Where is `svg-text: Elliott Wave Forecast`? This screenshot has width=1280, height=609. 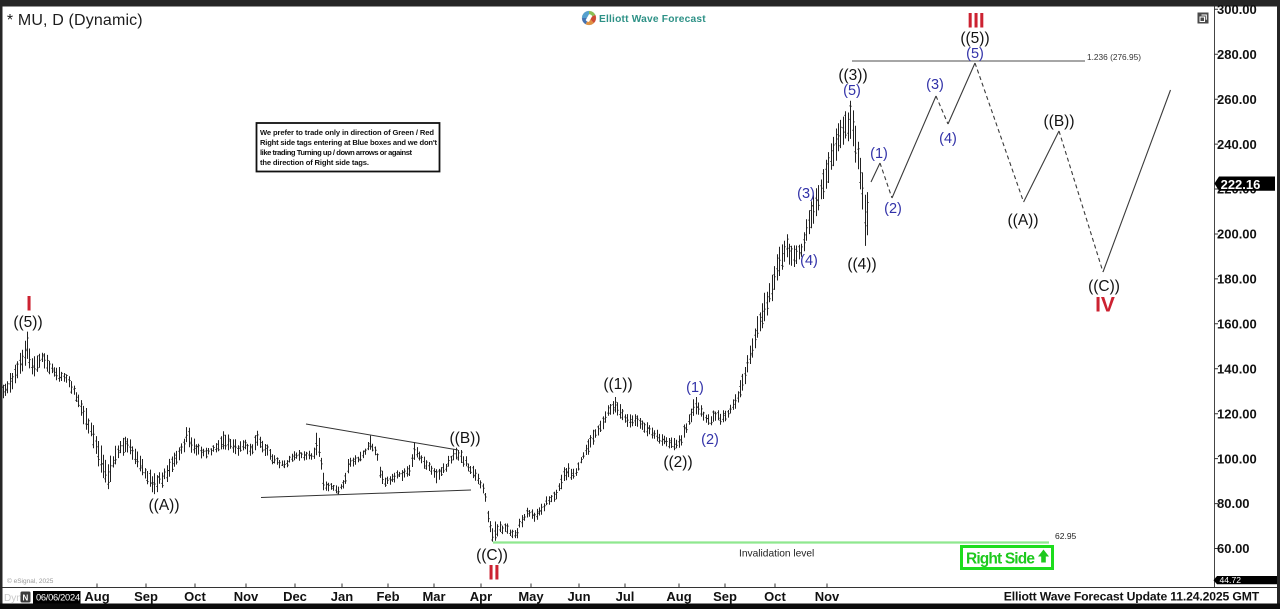
svg-text: Elliott Wave Forecast is located at coordinates (652, 19).